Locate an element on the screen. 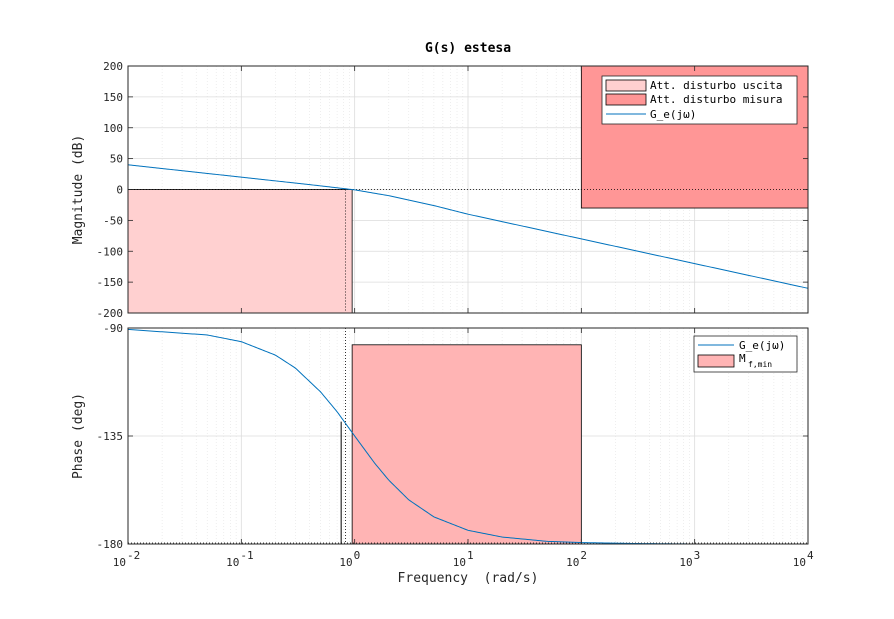 This screenshot has height=619, width=894. x-tick-label: 10⁻² is located at coordinates (127, 559).